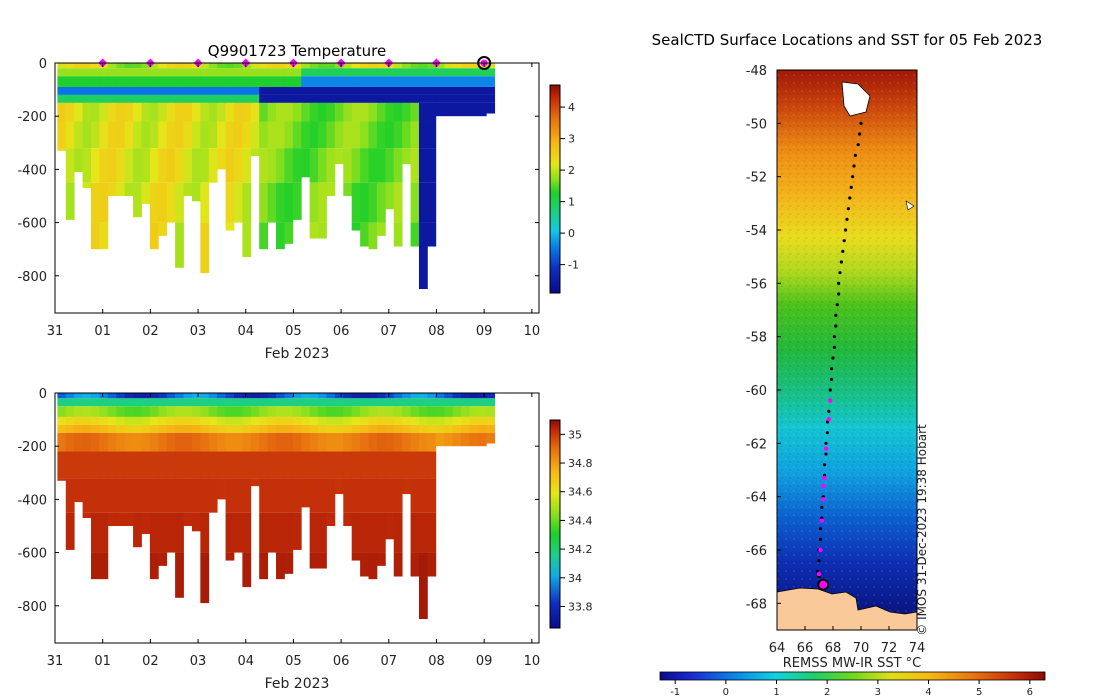 This screenshot has height=700, width=1100. I want to click on sst-map-x-axis: 64 66 68 70 72 74, so click(847, 641).